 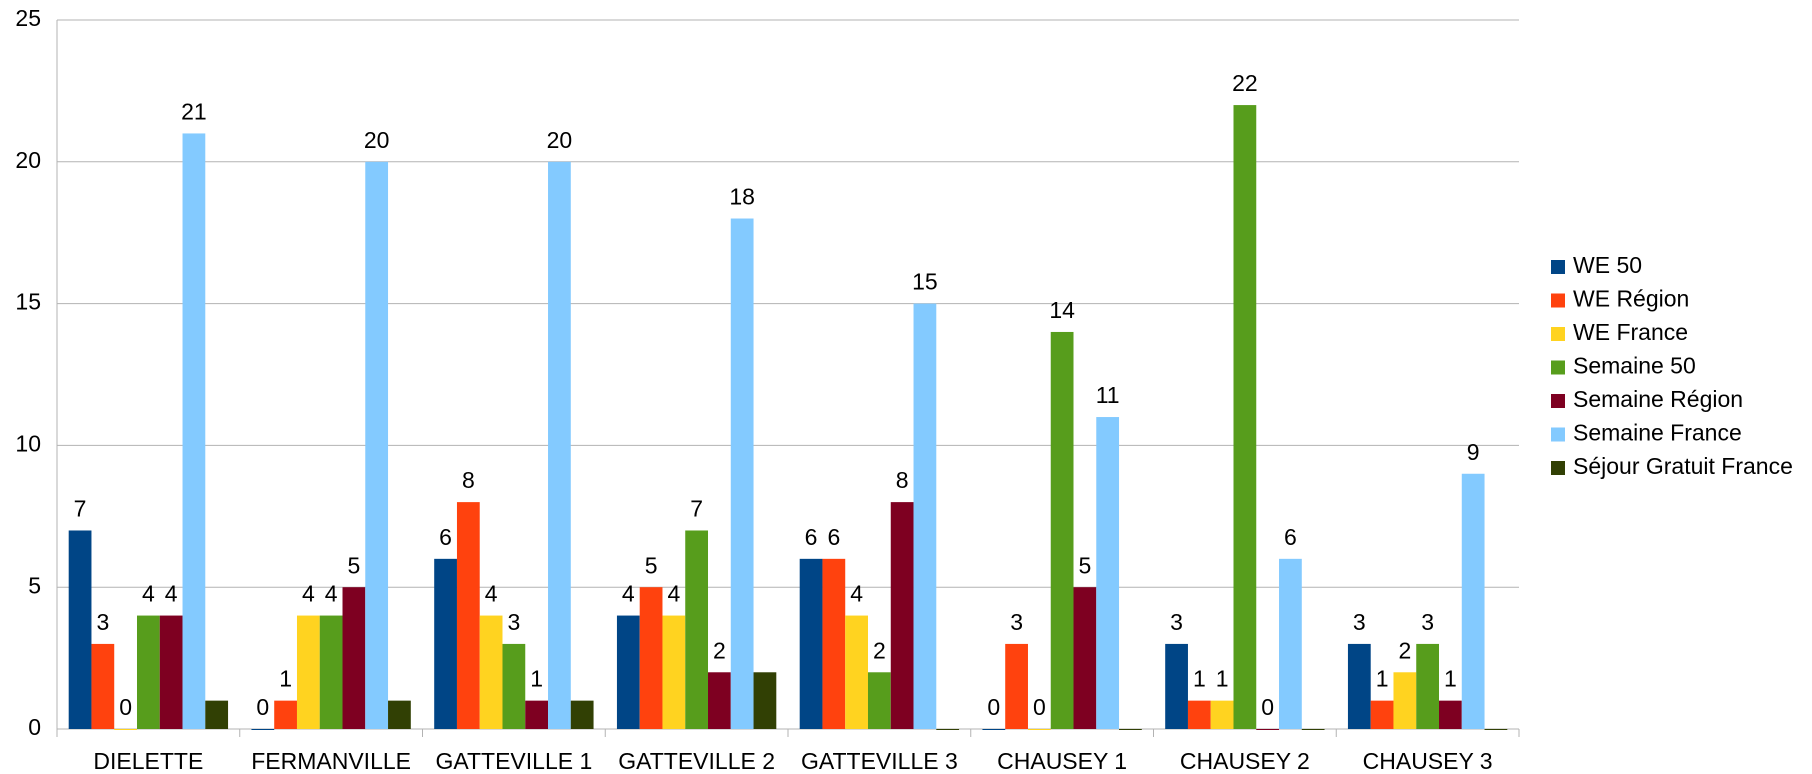 What do you see at coordinates (34, 585) in the screenshot?
I see `y-tick-label: 5` at bounding box center [34, 585].